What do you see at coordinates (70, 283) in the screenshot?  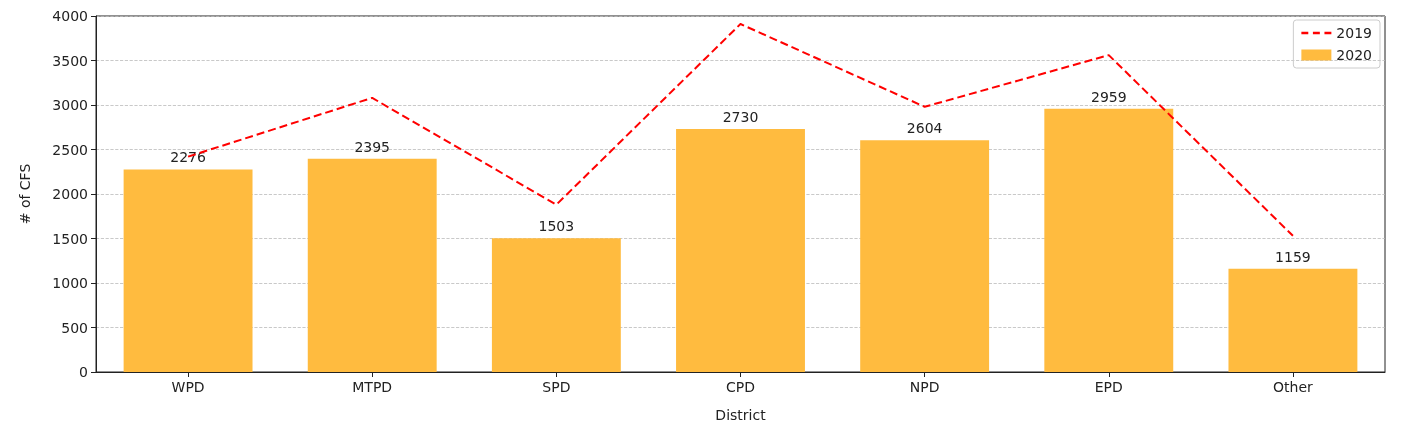 I see `y-tick-label: 1000` at bounding box center [70, 283].